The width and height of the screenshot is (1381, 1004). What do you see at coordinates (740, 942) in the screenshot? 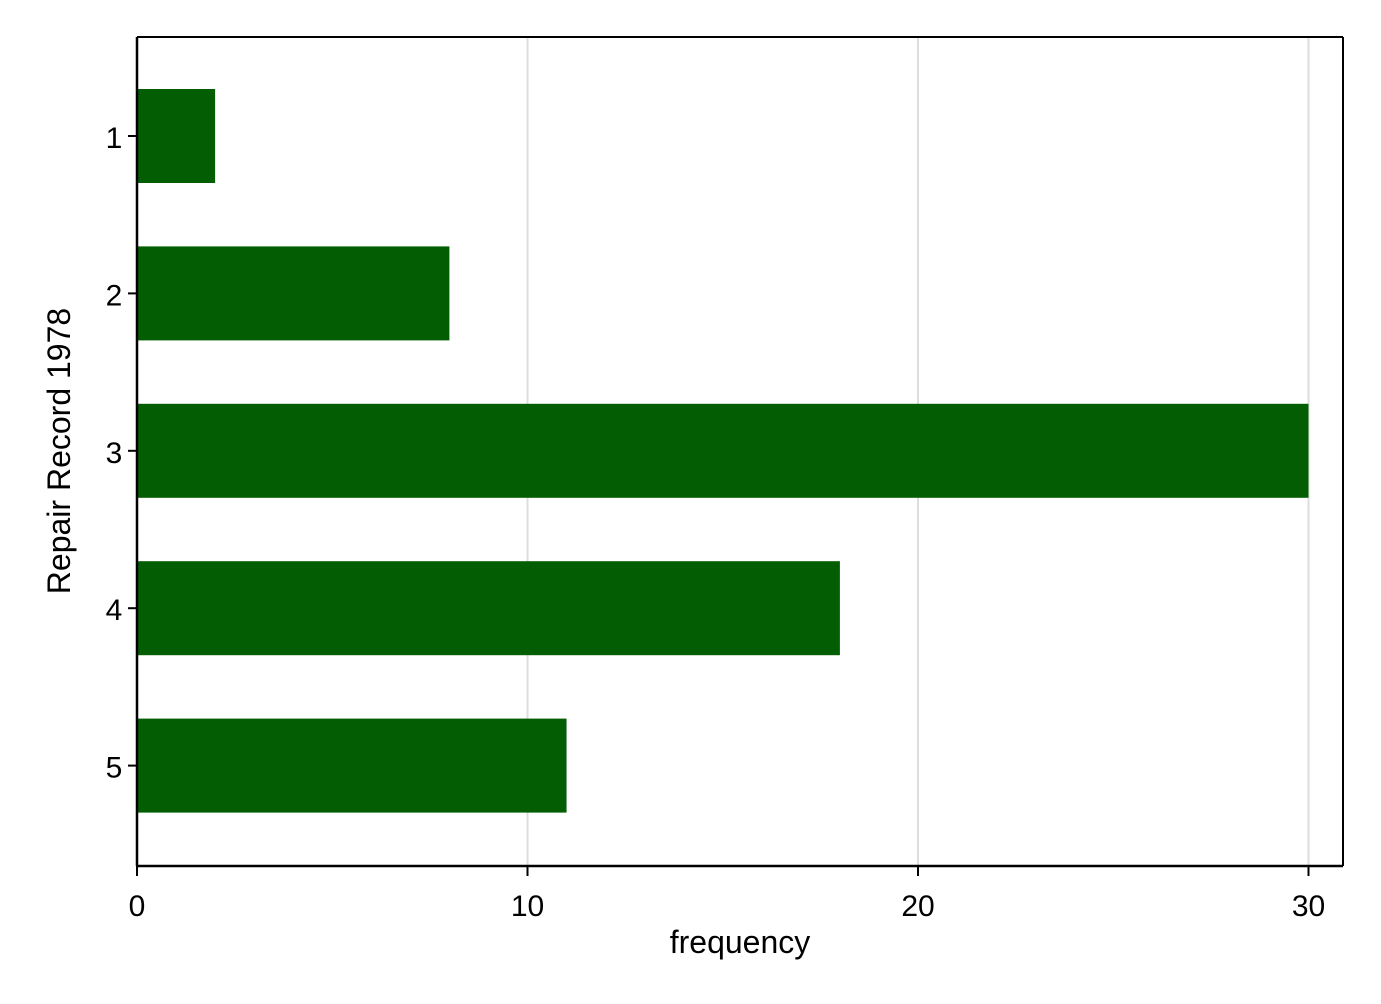
I see `x-axis-title: frequency` at bounding box center [740, 942].